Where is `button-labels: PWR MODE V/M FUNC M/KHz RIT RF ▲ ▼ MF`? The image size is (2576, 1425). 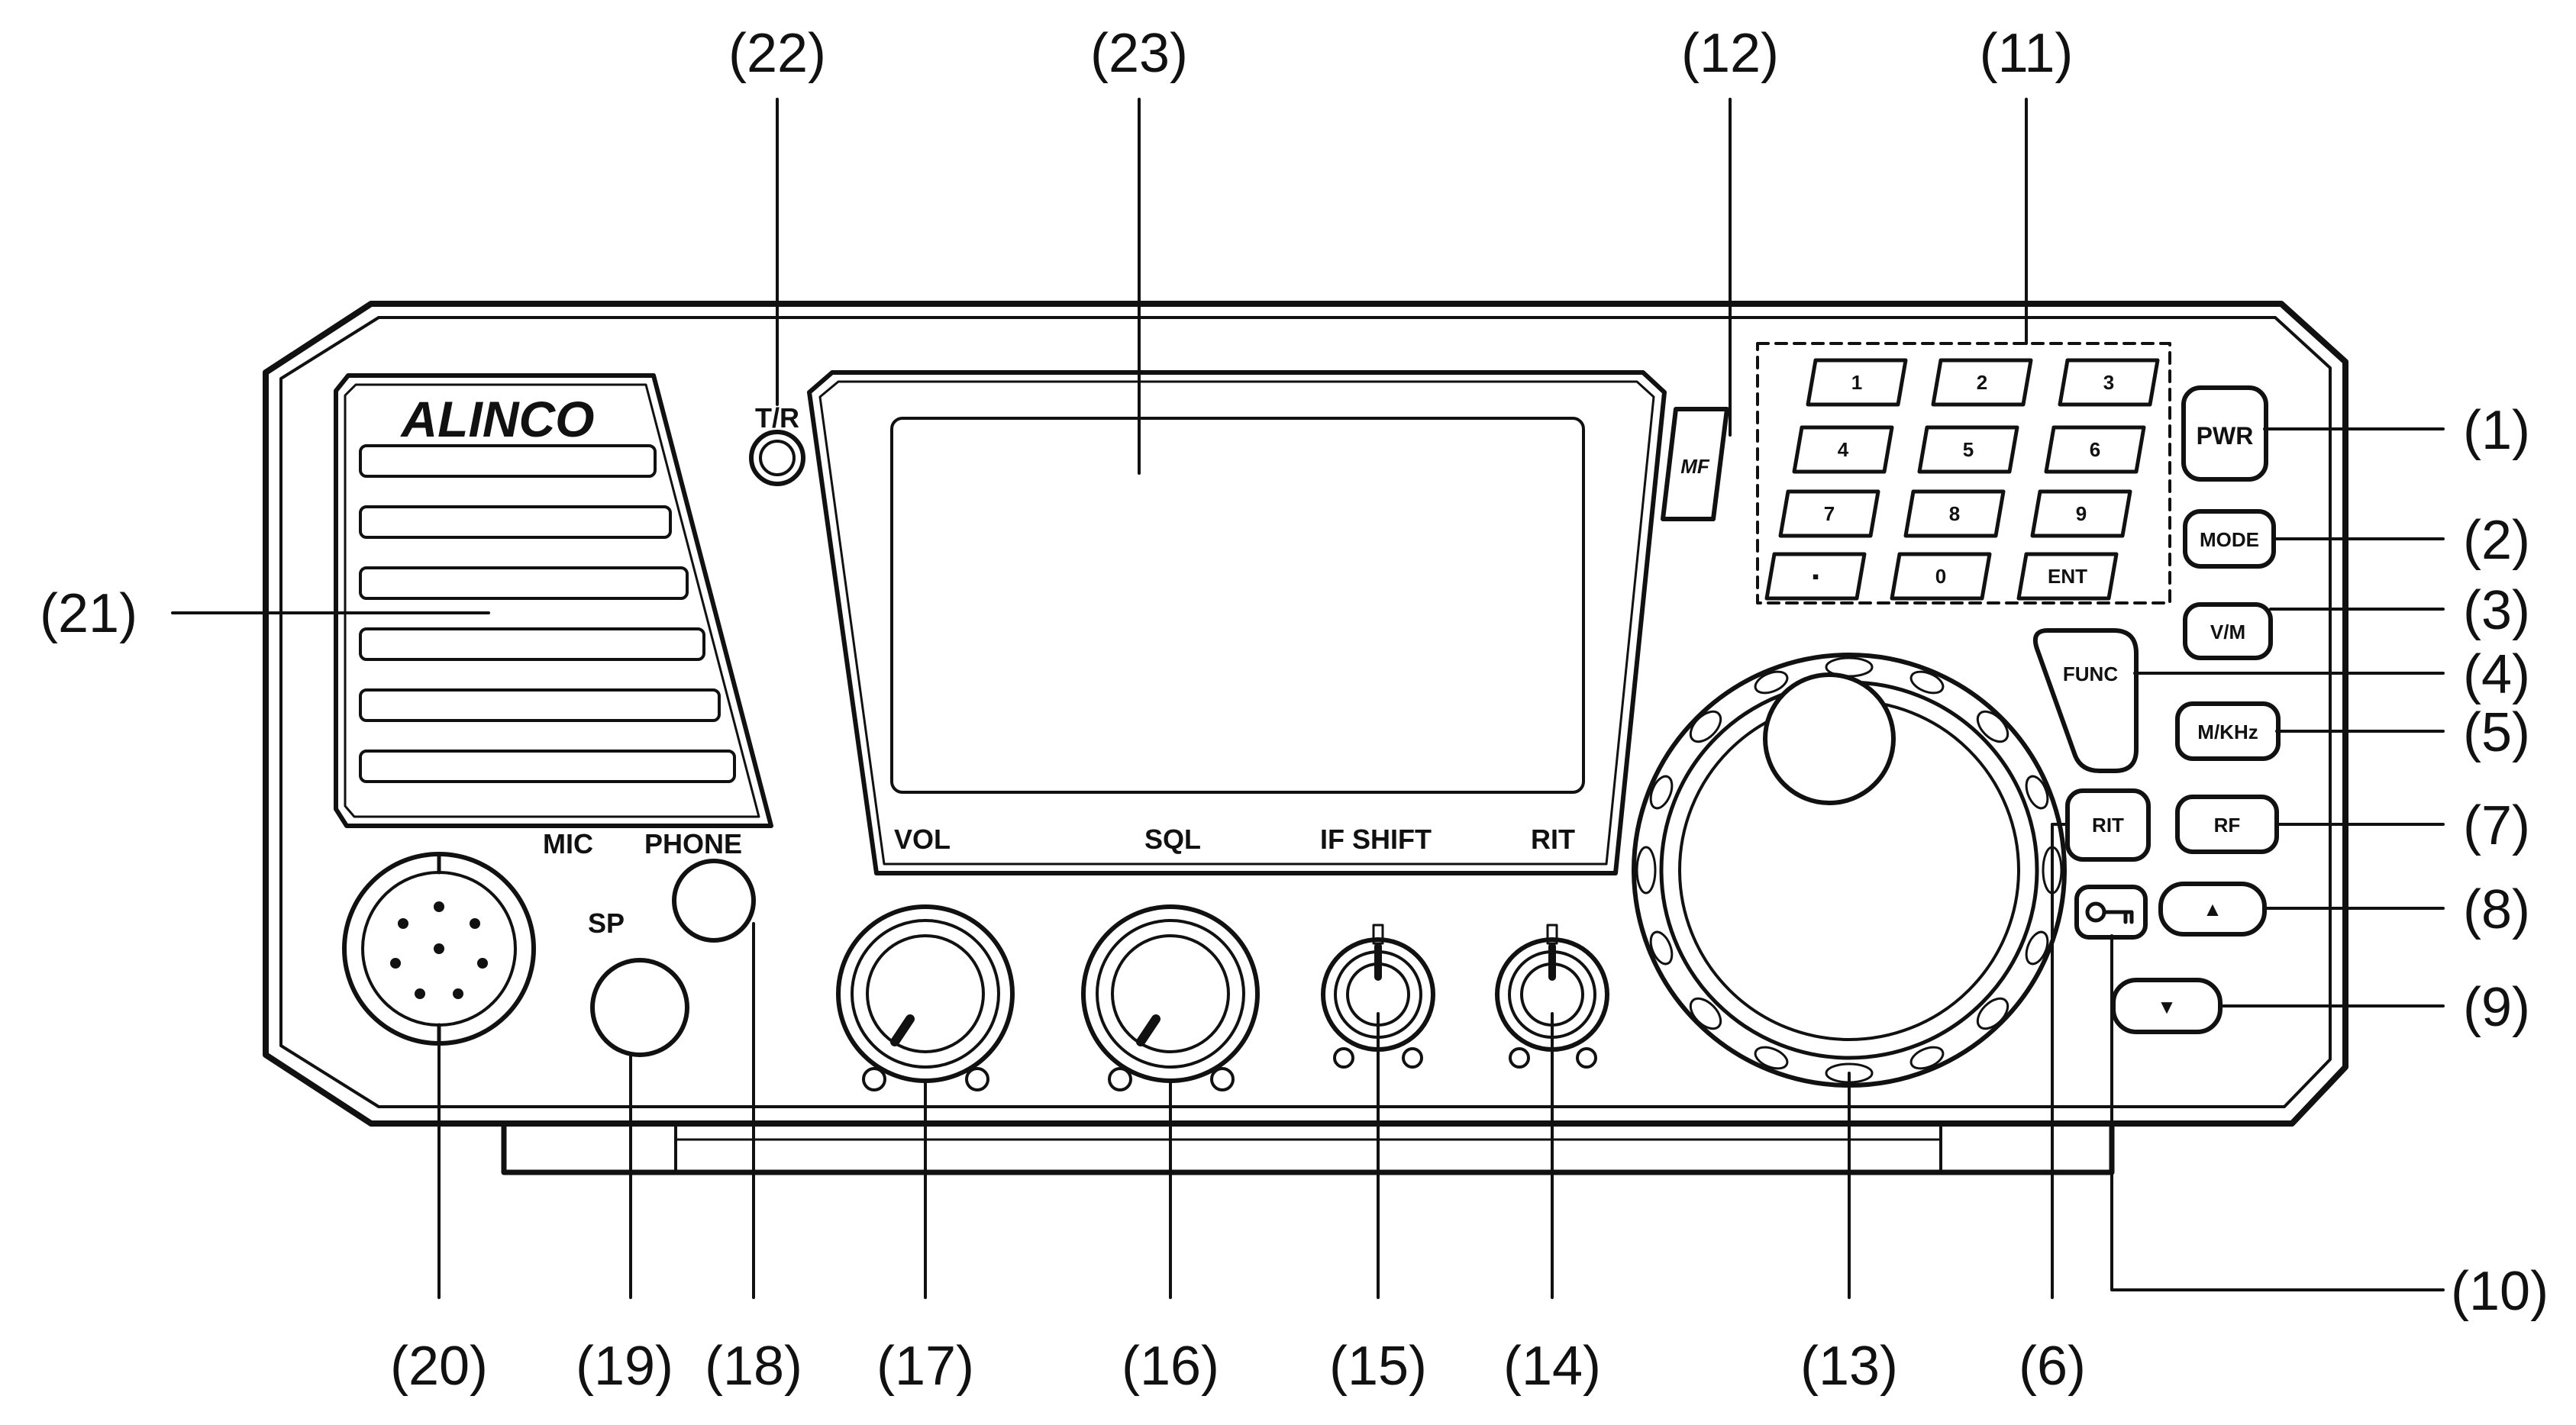 button-labels: PWR MODE V/M FUNC M/KHz RIT RF ▲ ▼ MF is located at coordinates (1969, 720).